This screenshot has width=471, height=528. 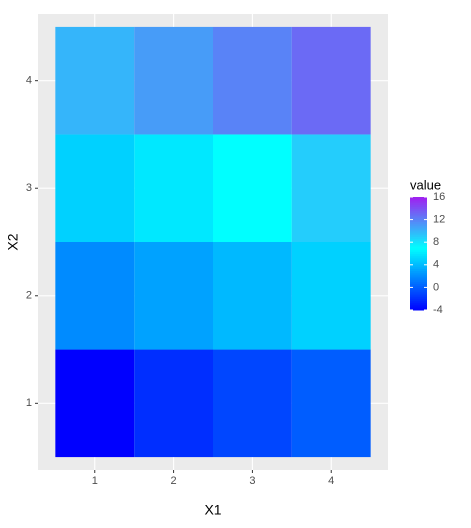 I want to click on legend-label: -4, so click(x=438, y=310).